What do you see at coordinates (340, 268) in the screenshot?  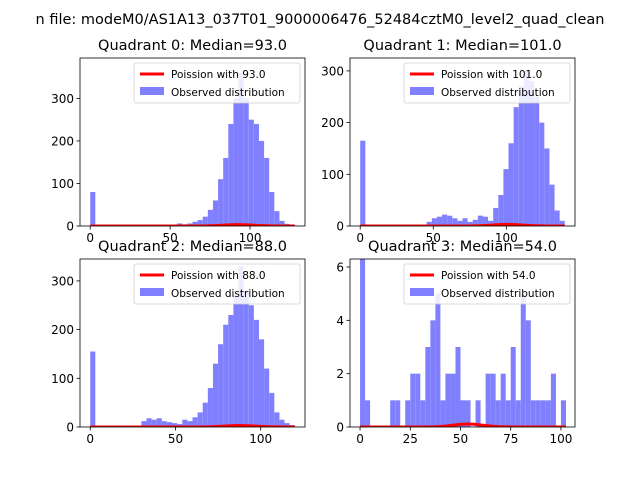 I see `y-tick-label: 6` at bounding box center [340, 268].